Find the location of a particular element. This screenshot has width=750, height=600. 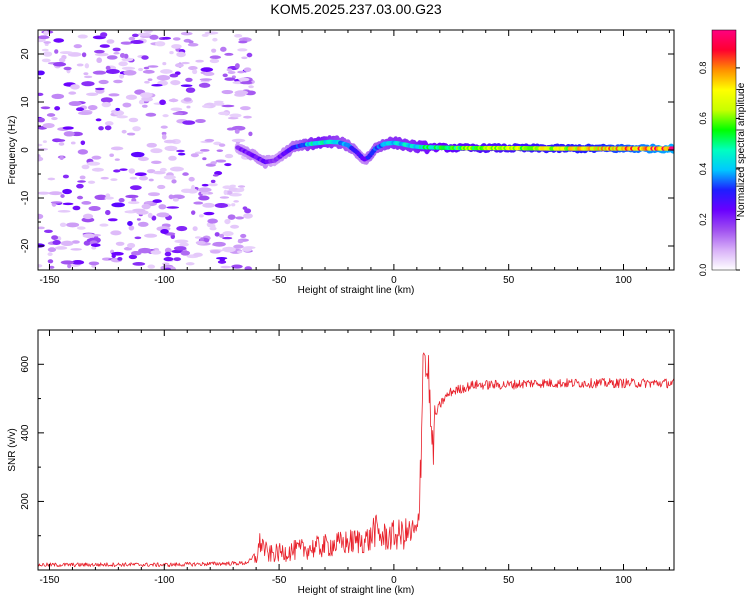

spectrogram-x-tick-label: -150 is located at coordinates (49, 280).